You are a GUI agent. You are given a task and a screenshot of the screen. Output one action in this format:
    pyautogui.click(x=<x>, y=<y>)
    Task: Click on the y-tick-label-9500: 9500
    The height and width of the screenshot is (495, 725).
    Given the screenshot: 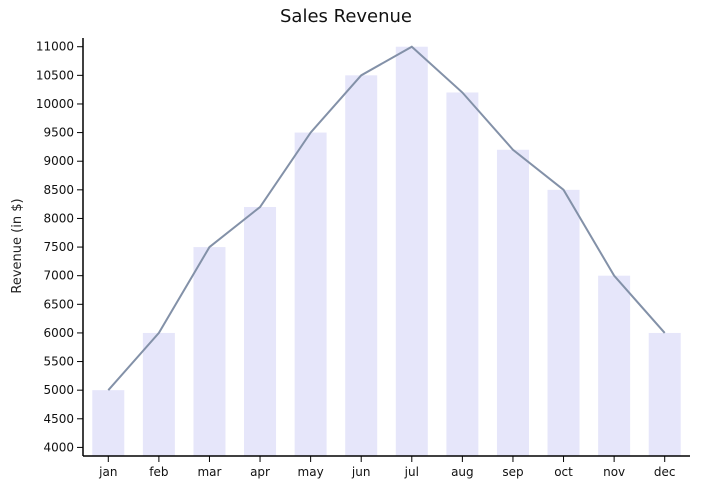 What is the action you would take?
    pyautogui.click(x=58, y=133)
    